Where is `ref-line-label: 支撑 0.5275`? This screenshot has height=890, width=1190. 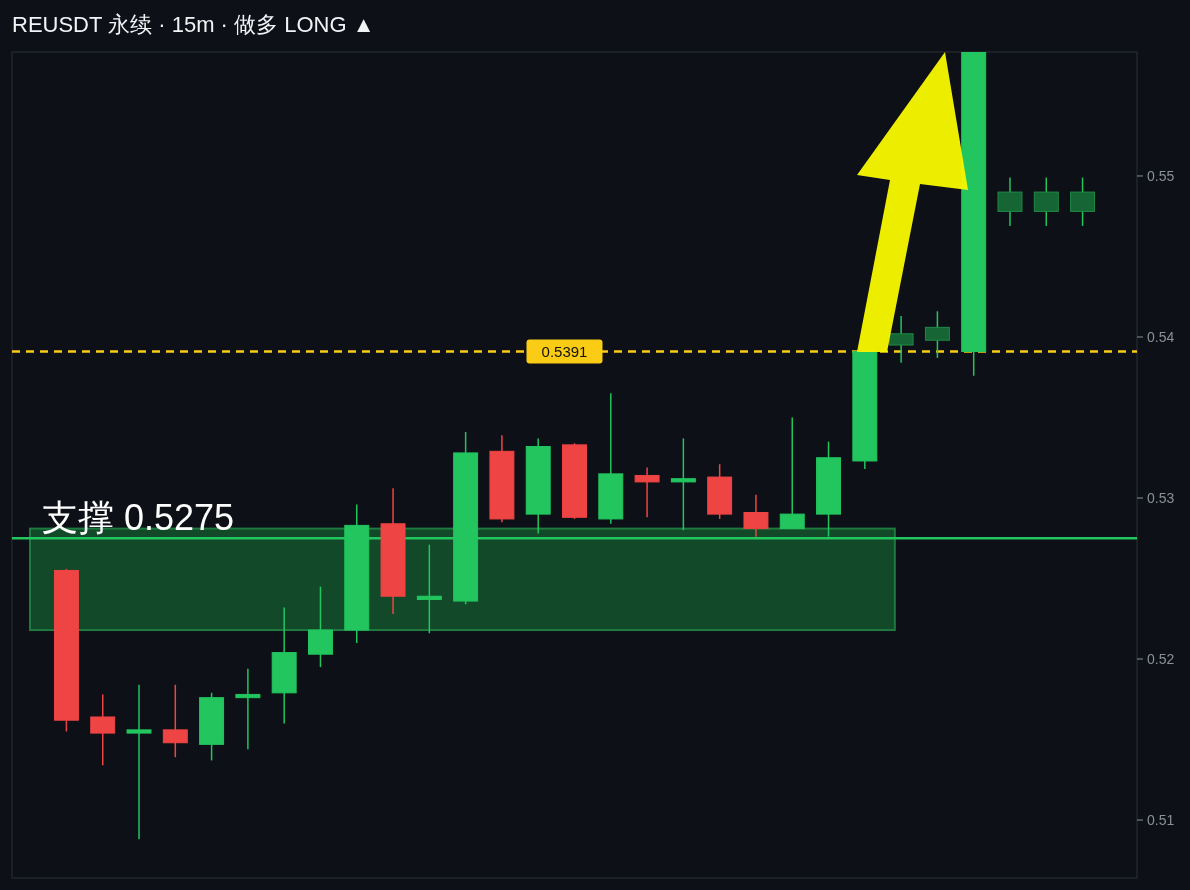
ref-line-label: 支撑 0.5275 is located at coordinates (138, 518).